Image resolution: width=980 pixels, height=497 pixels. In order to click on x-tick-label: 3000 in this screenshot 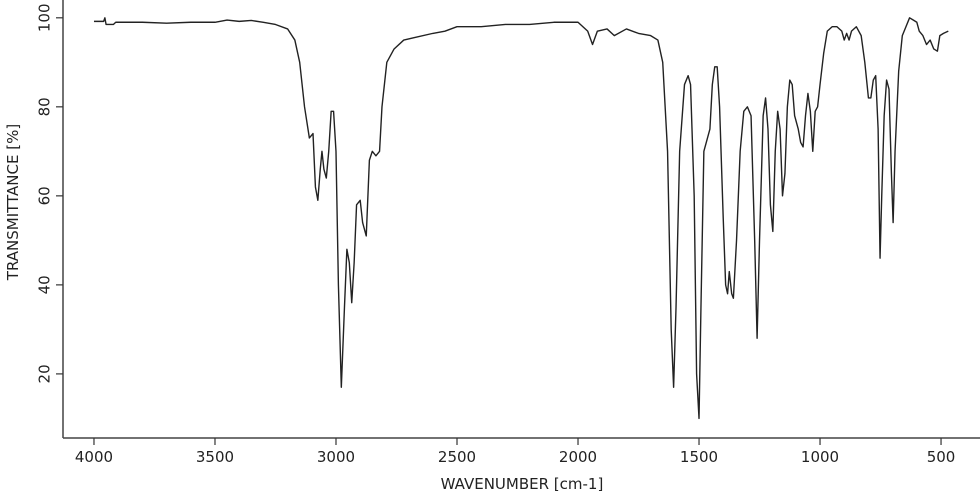, I will do `click(336, 457)`.